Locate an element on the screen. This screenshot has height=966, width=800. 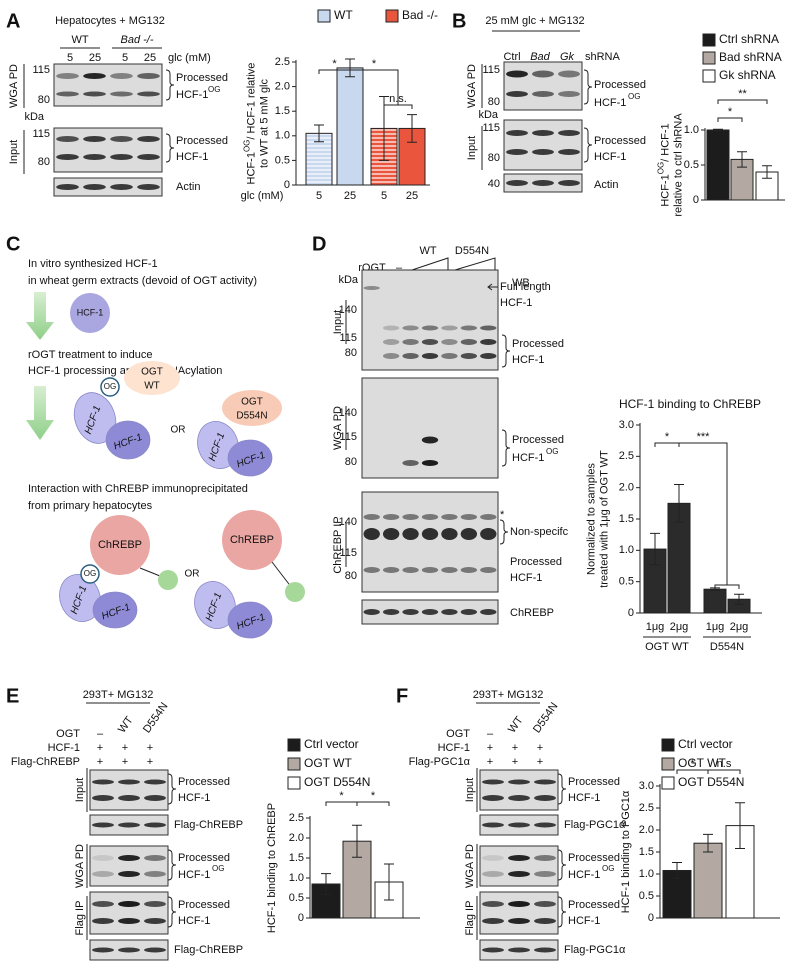
x-axis-label: glc (mM) is located at coordinates (262, 196).